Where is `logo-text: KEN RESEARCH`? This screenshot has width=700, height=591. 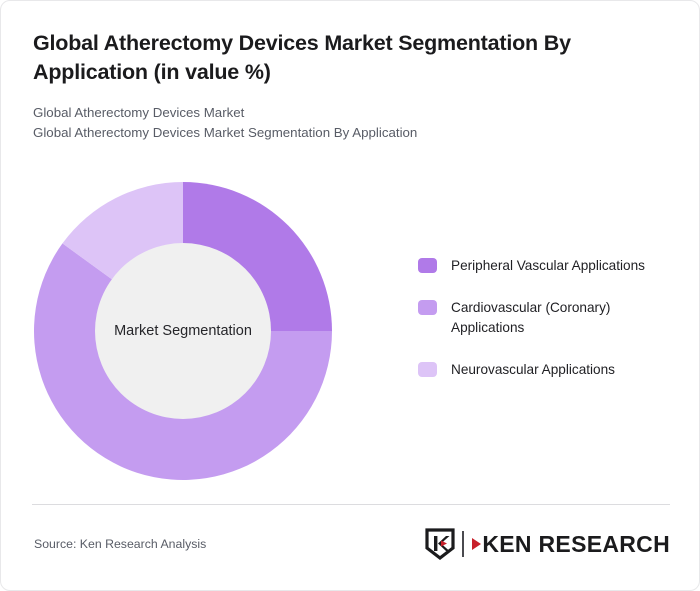 logo-text: KEN RESEARCH is located at coordinates (576, 543).